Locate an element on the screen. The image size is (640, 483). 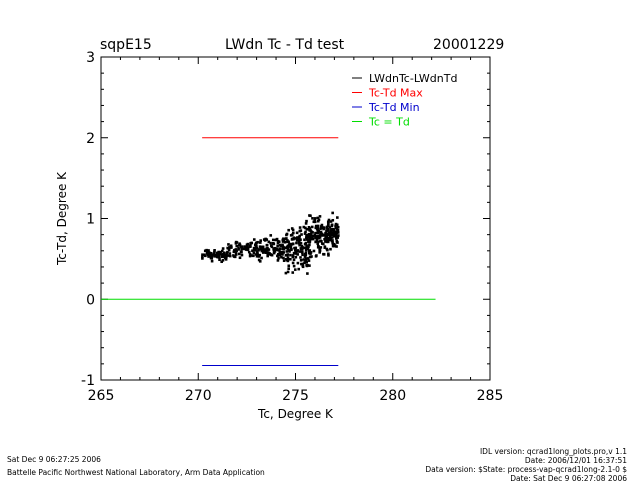
x-tick-label: 285 is located at coordinates (490, 396).